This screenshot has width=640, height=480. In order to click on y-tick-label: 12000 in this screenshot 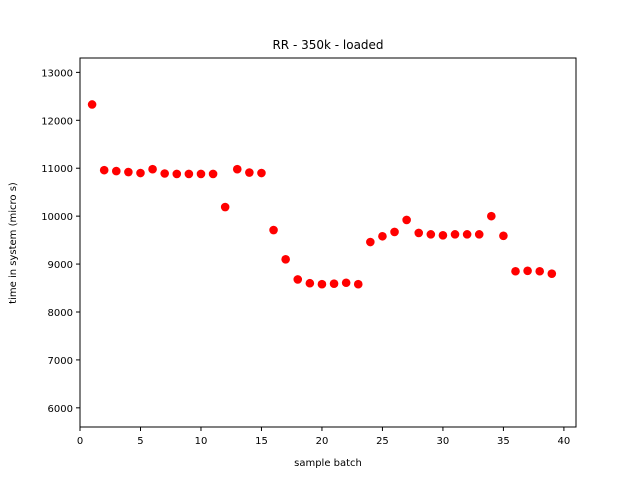, I will do `click(57, 121)`.